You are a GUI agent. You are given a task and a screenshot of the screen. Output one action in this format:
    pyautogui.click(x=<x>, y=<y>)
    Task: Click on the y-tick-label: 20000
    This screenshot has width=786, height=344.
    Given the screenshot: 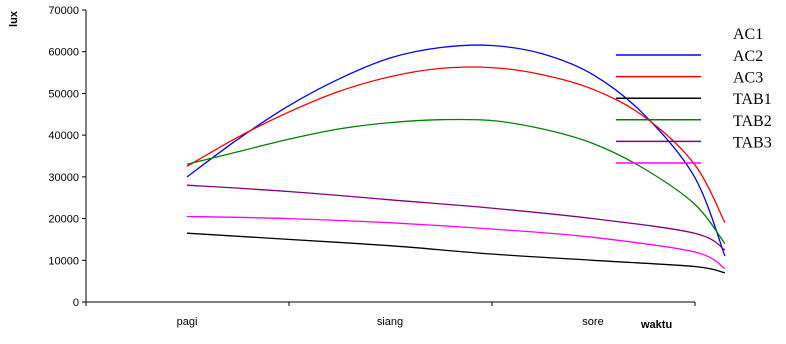 What is the action you would take?
    pyautogui.click(x=63, y=220)
    